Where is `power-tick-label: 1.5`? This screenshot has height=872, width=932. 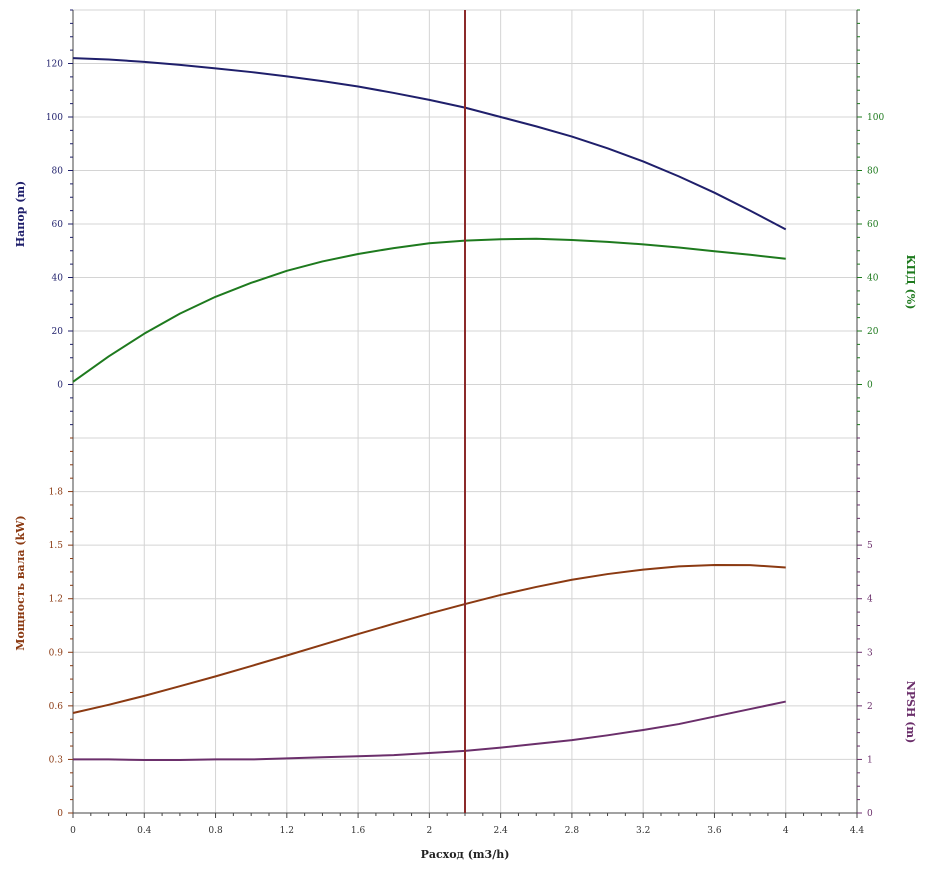
power-tick-label: 1.5 is located at coordinates (56, 546).